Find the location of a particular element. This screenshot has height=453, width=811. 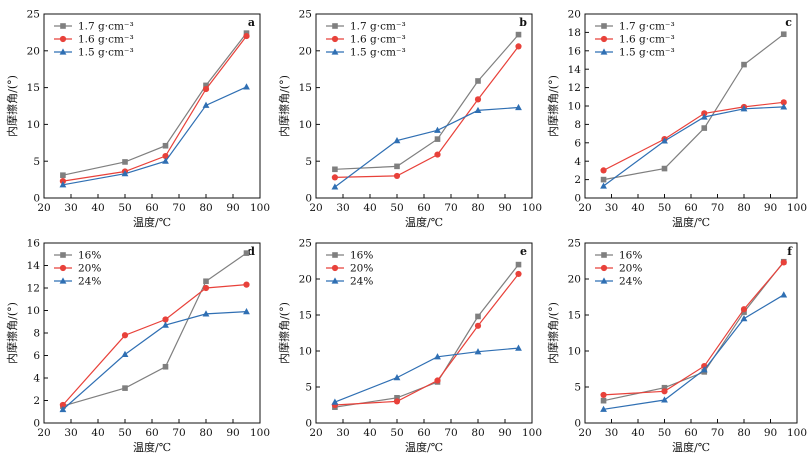

legend-label: 24% is located at coordinates (361, 282).